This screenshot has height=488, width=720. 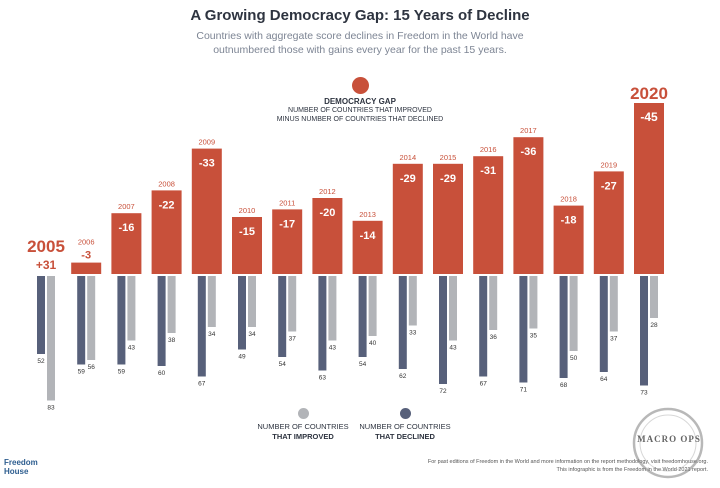 What do you see at coordinates (367, 247) in the screenshot?
I see `gap-bar-2013` at bounding box center [367, 247].